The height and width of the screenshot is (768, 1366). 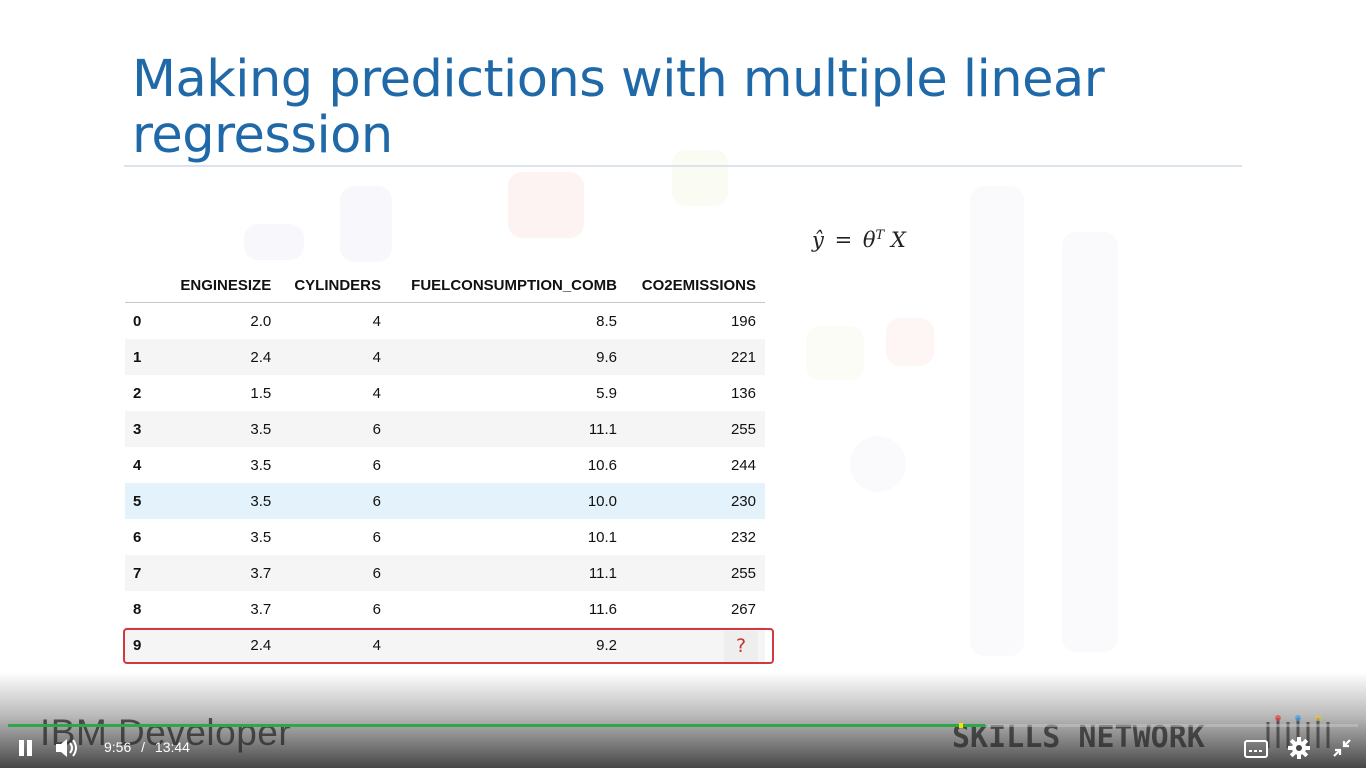 I want to click on pause-icon, so click(x=21, y=748).